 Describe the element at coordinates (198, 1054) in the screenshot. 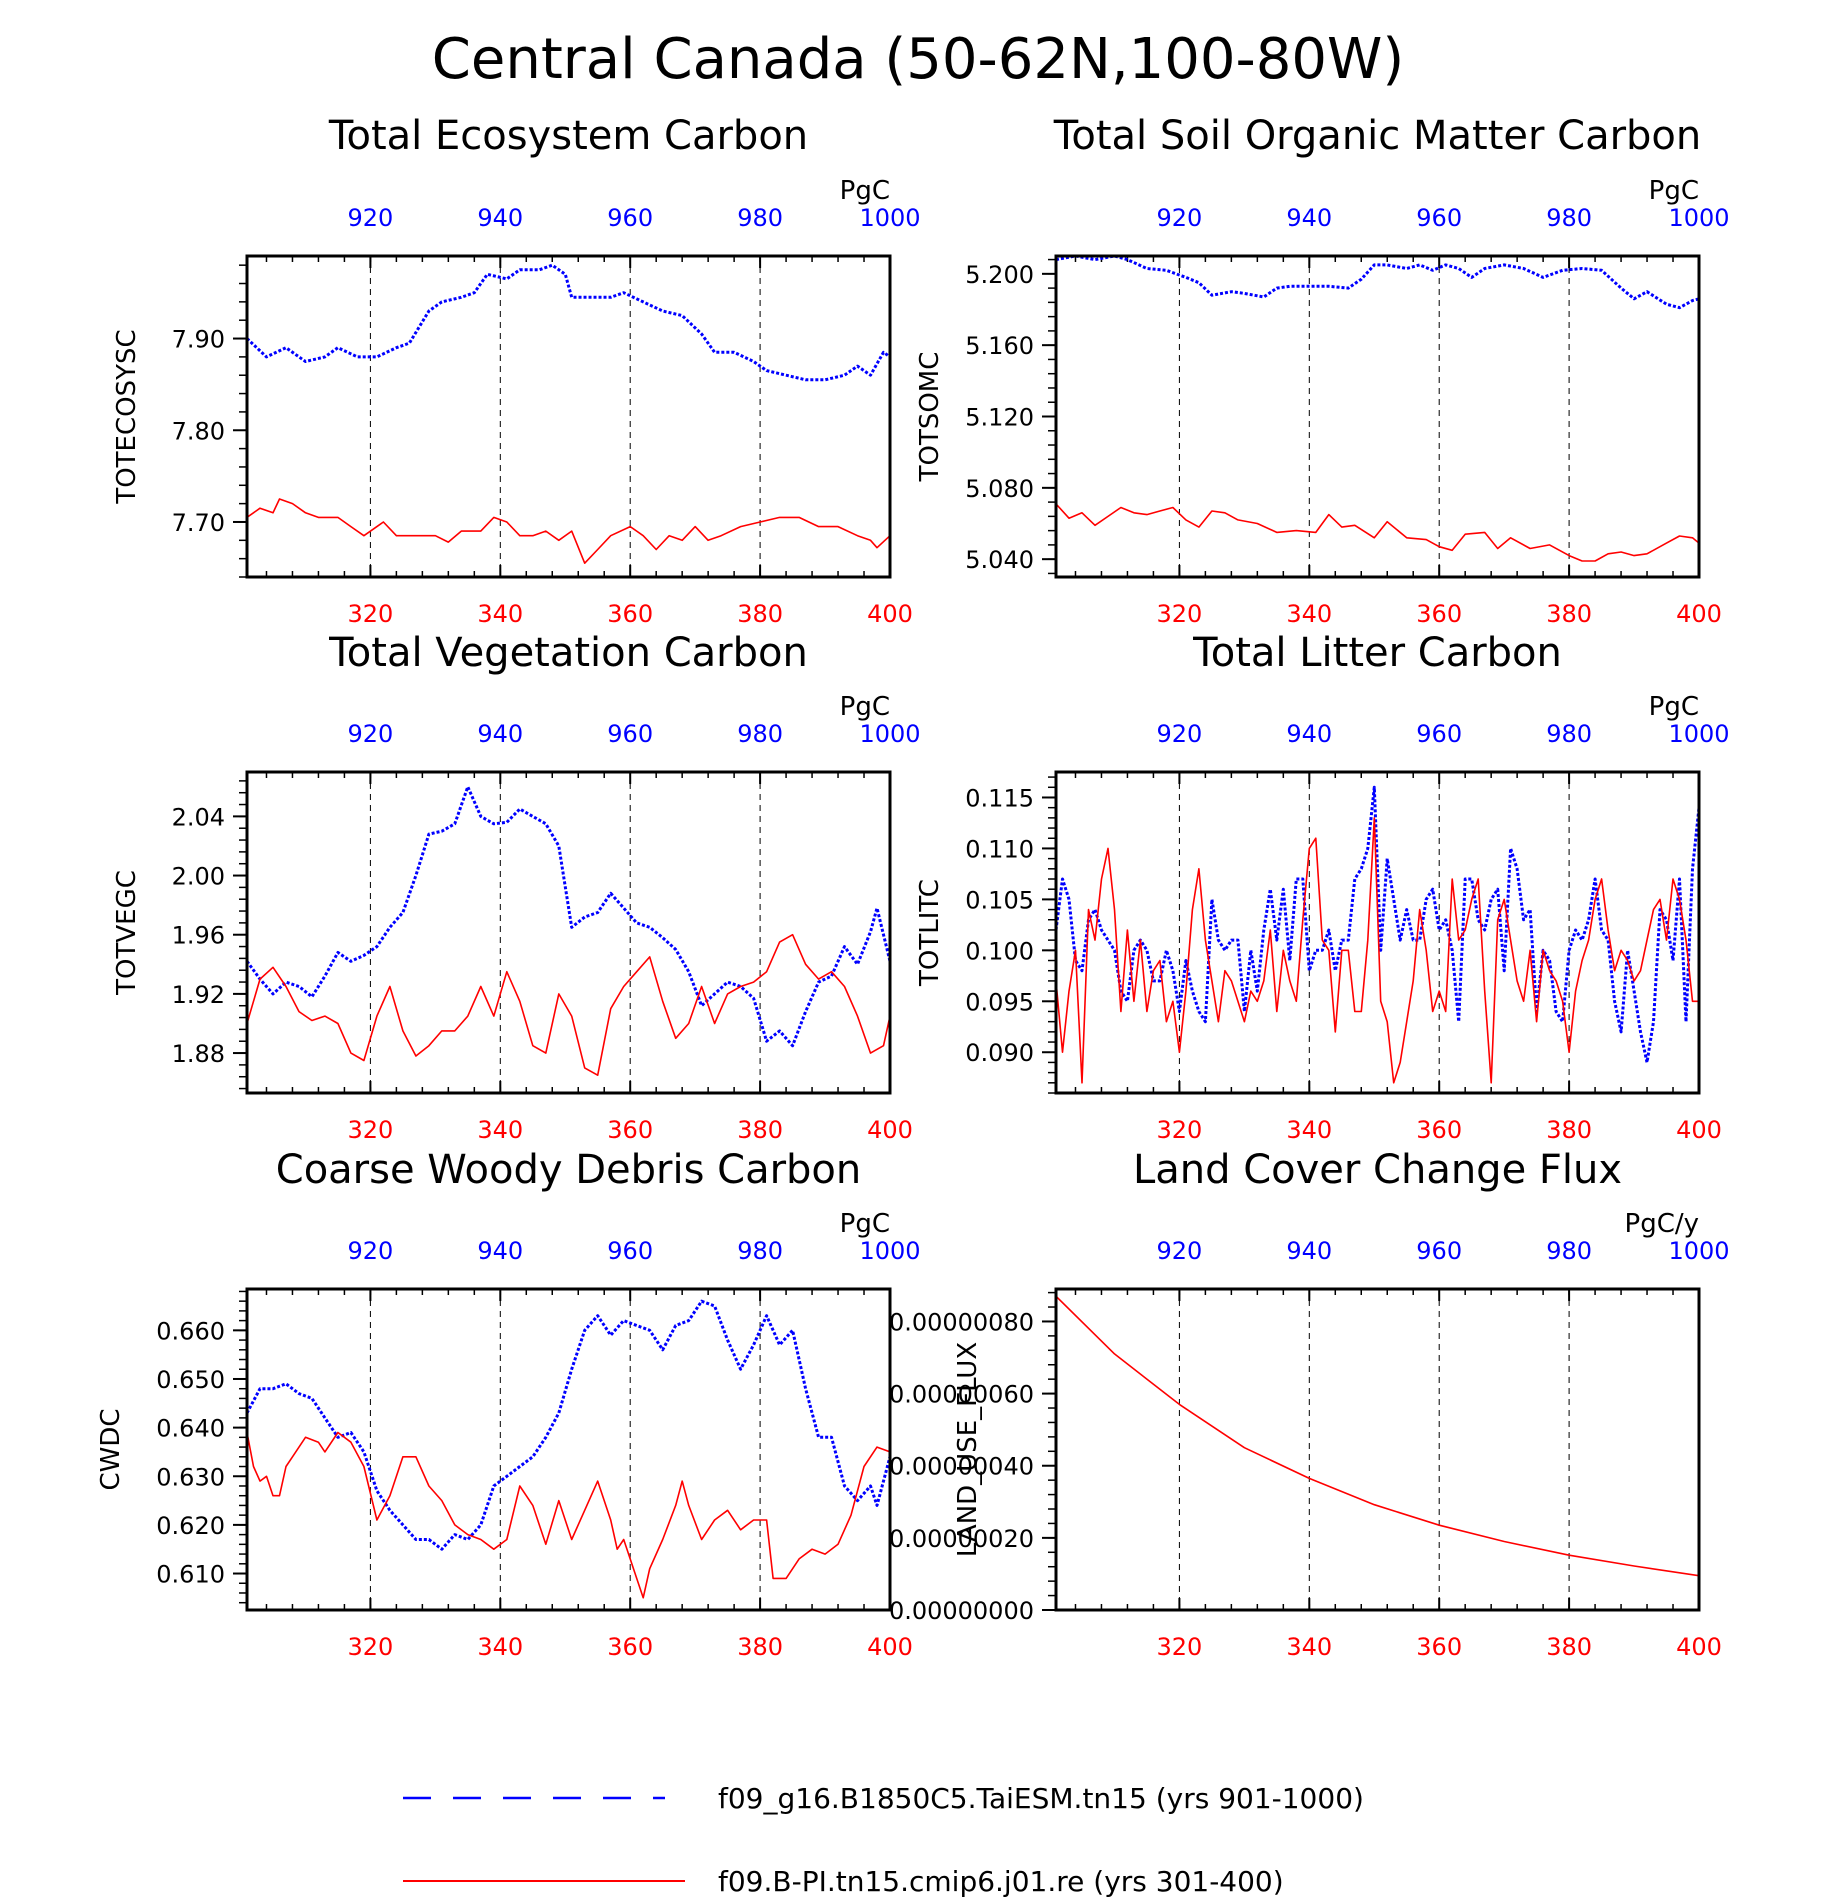

I see `y-tick-label: 1.88` at that location.